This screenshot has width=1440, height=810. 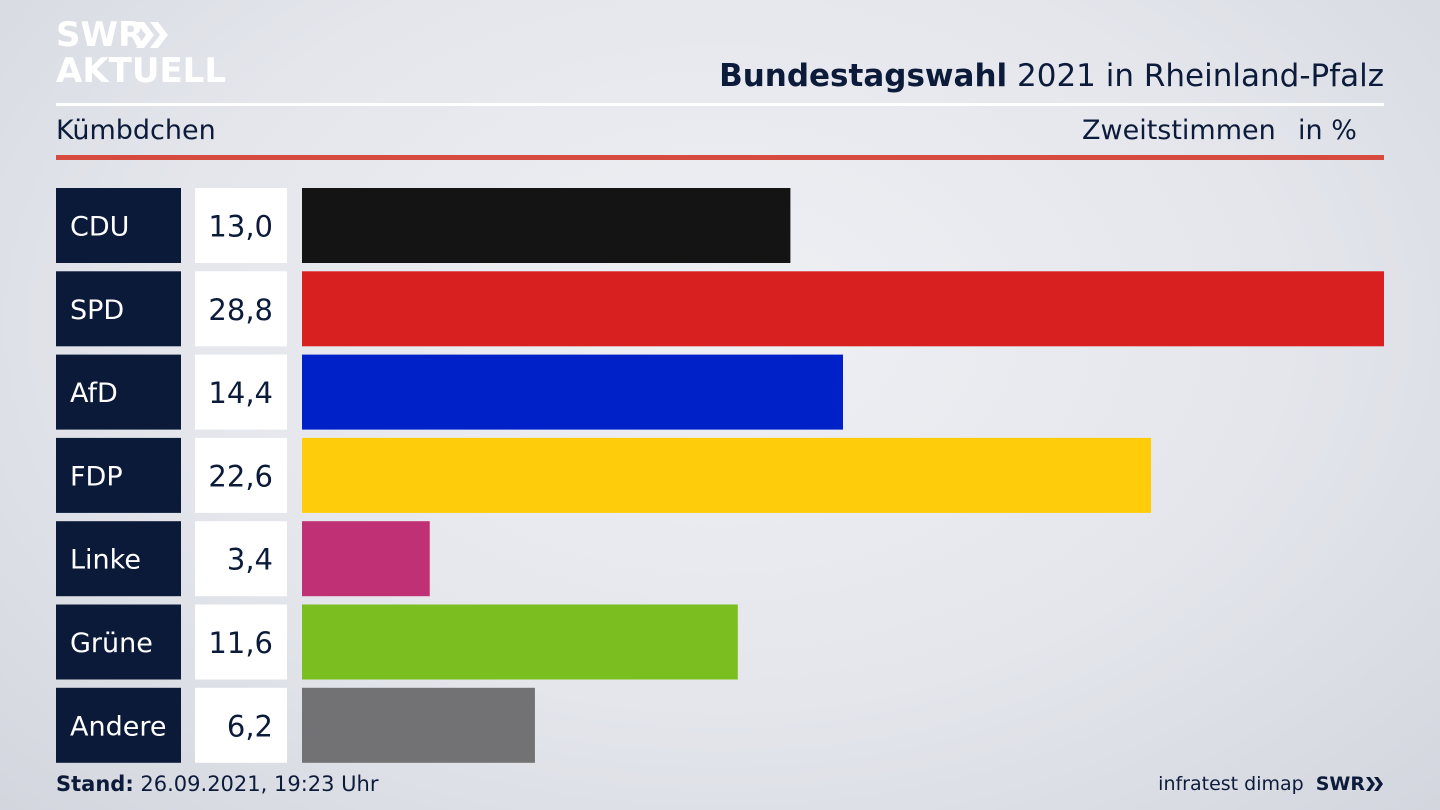 What do you see at coordinates (1179, 130) in the screenshot?
I see `chart-subtitle: Zweitstimmen` at bounding box center [1179, 130].